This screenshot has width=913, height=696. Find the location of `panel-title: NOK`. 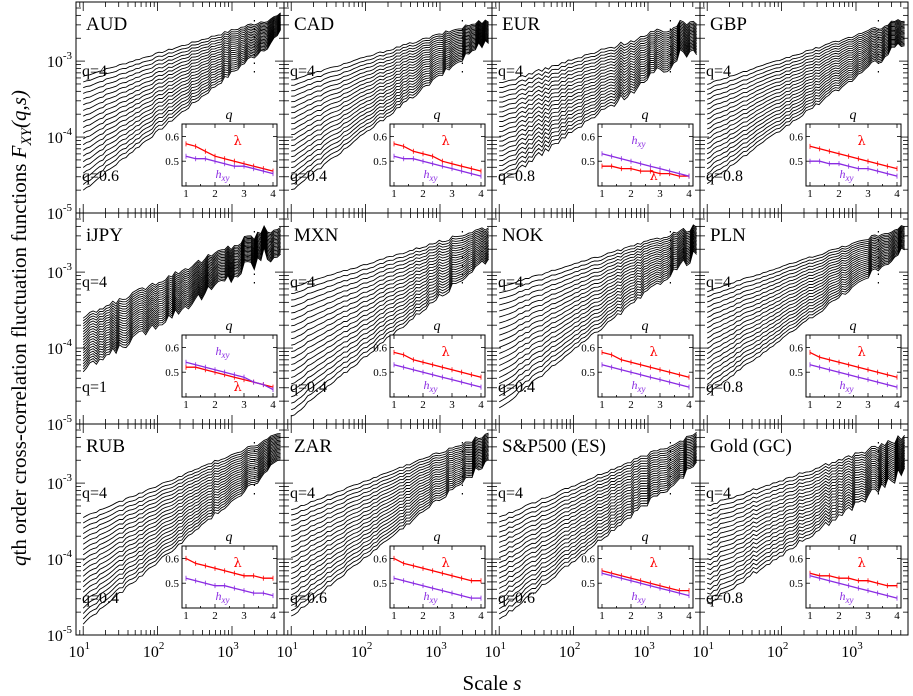

panel-title: NOK is located at coordinates (522, 235).